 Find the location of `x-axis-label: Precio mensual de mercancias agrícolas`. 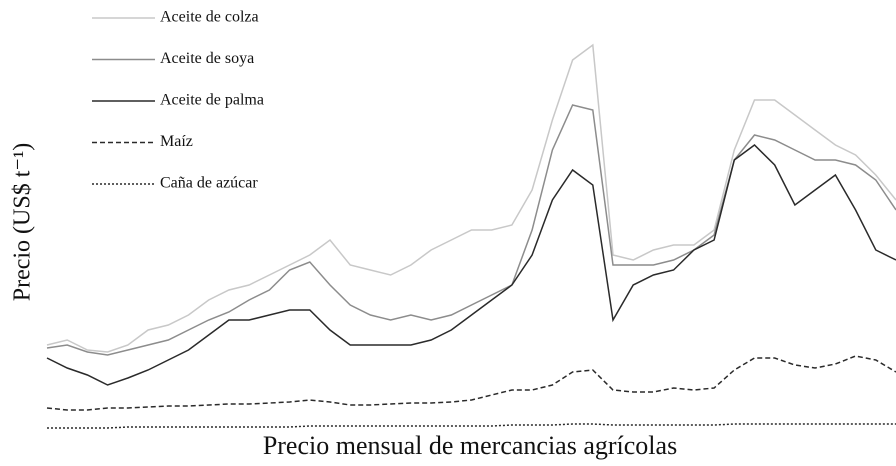

x-axis-label: Precio mensual de mercancias agrícolas is located at coordinates (470, 445).